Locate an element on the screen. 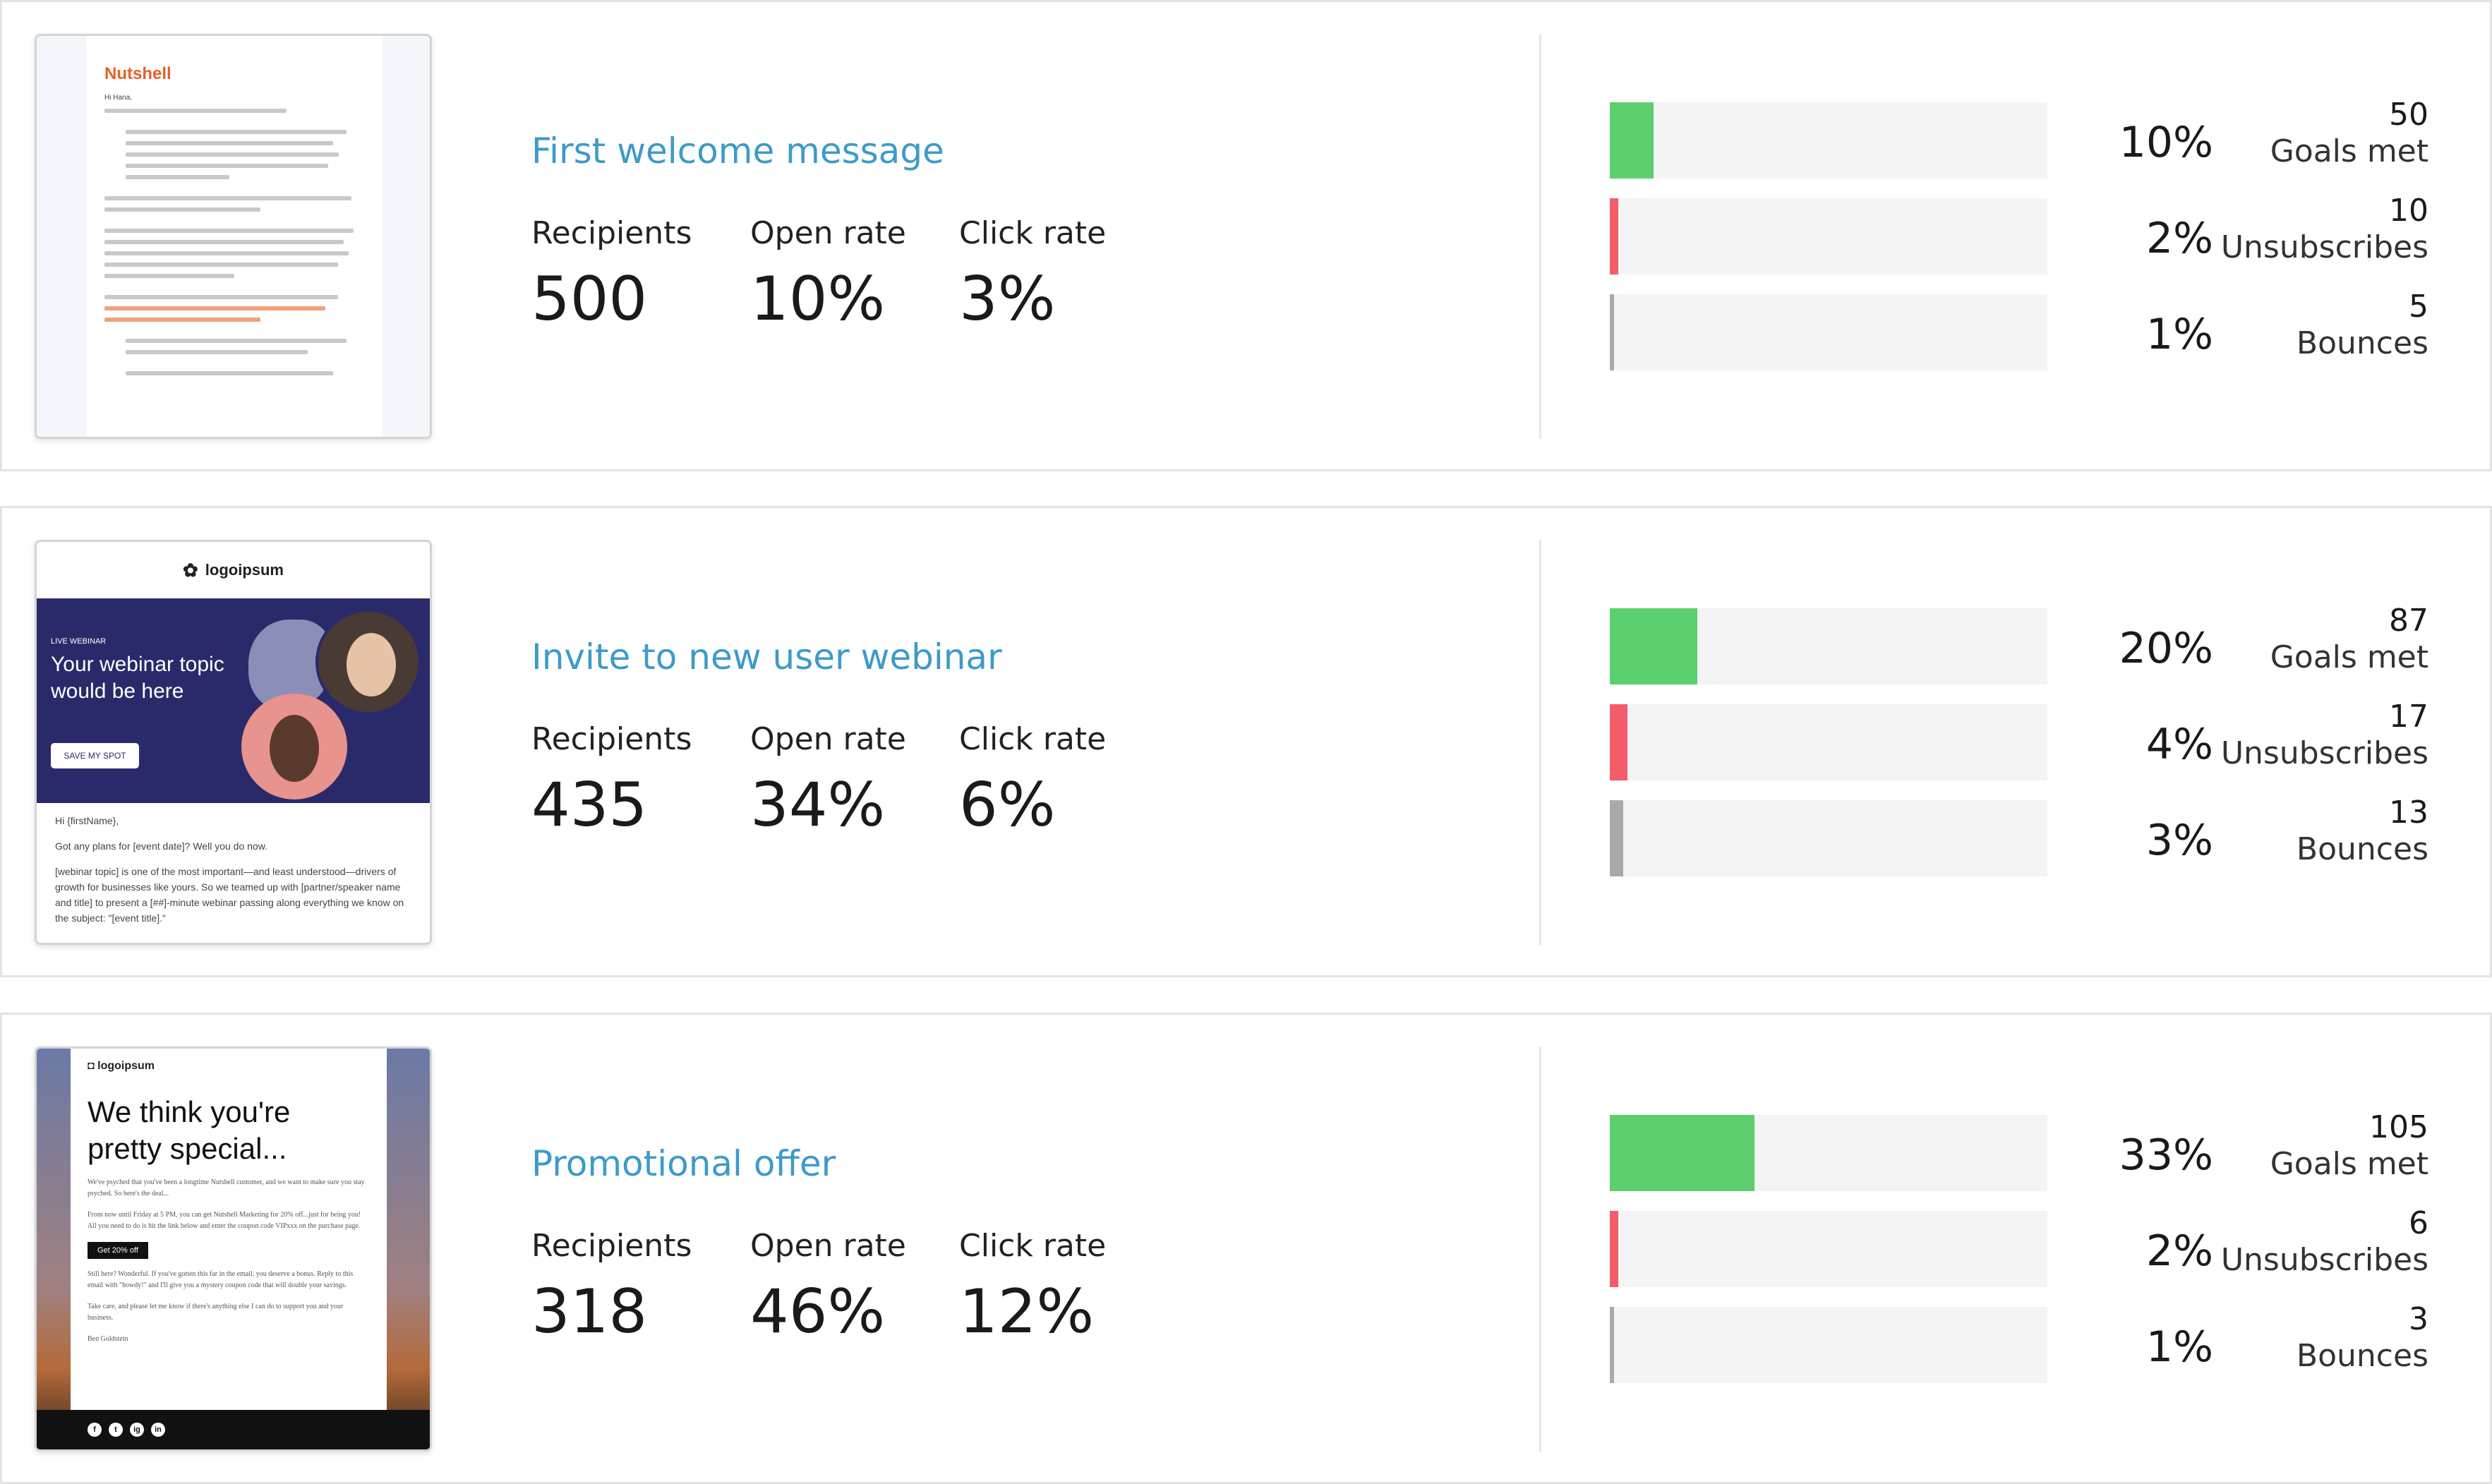  email-preview-document: Nutshell Hi Hana, is located at coordinates (234, 236).